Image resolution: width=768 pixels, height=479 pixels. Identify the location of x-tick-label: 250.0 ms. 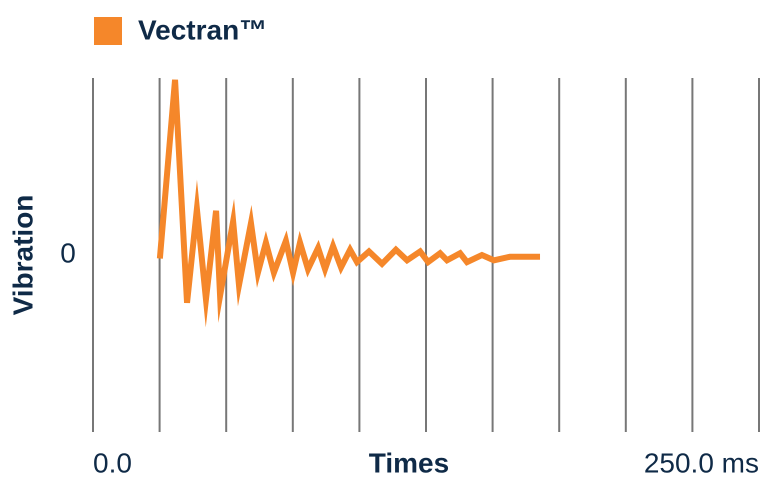
(701, 462).